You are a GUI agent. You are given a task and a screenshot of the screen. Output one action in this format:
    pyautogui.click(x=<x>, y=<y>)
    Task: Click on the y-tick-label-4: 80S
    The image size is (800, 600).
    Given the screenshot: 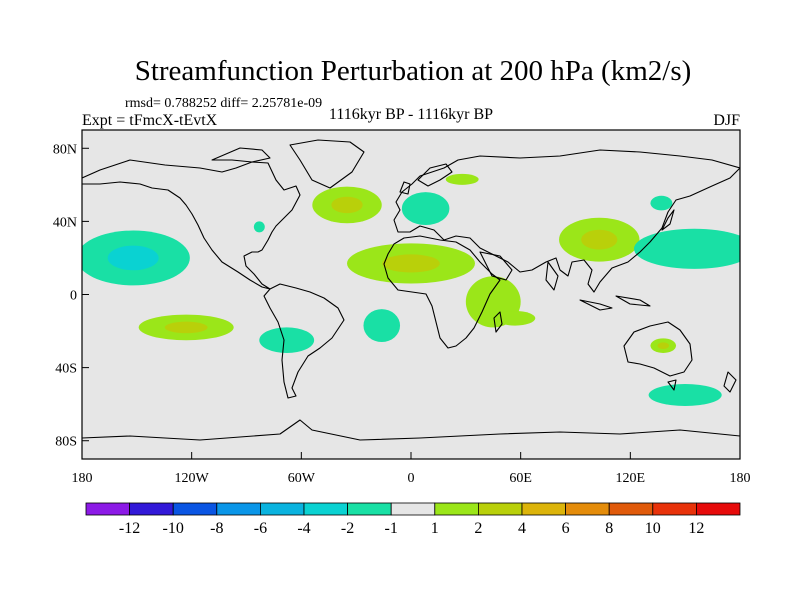 What is the action you would take?
    pyautogui.click(x=66, y=442)
    